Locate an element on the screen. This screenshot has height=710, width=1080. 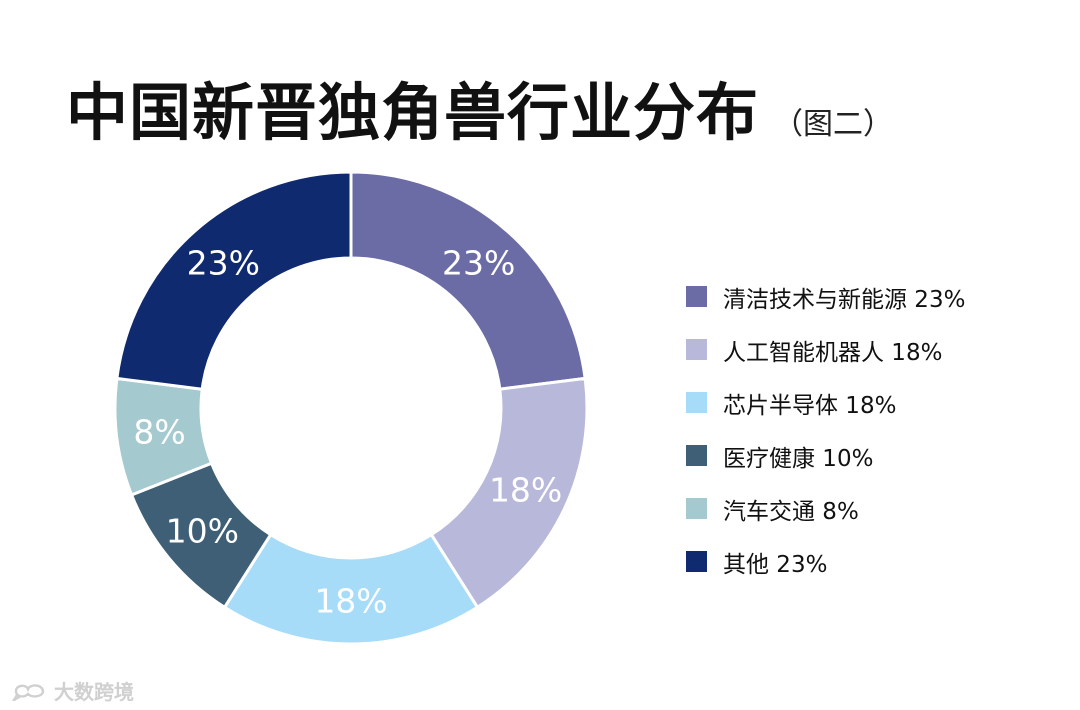
slice-label-4: 8% is located at coordinates (159, 432).